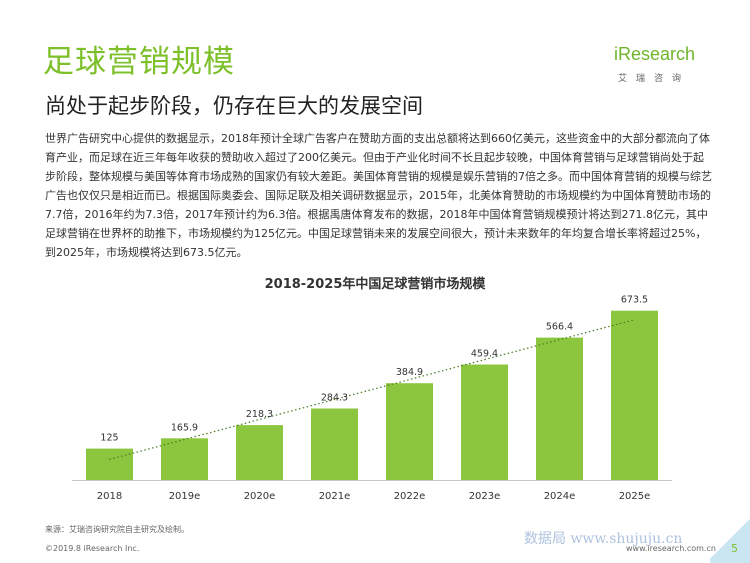  I want to click on x-tick-label: 2020e, so click(260, 496).